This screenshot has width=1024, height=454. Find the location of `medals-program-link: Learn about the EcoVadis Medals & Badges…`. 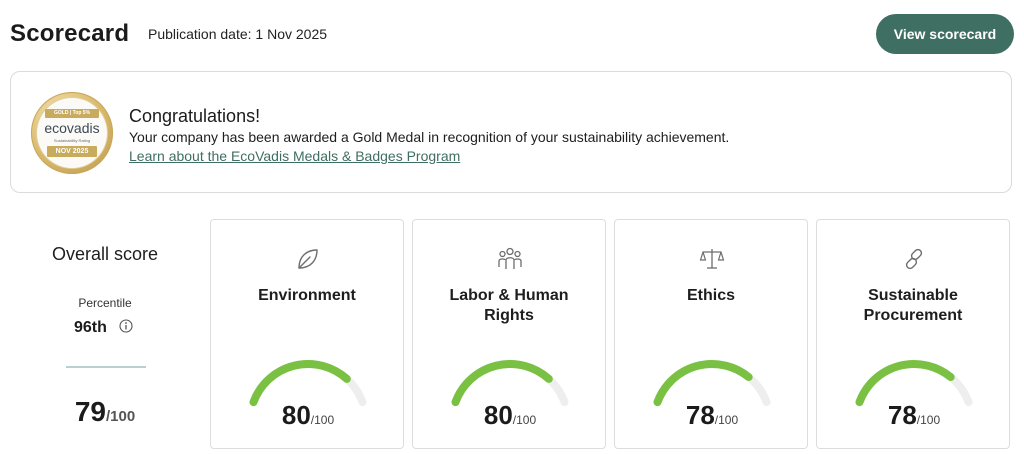

medals-program-link: Learn about the EcoVadis Medals & Badges… is located at coordinates (295, 156).